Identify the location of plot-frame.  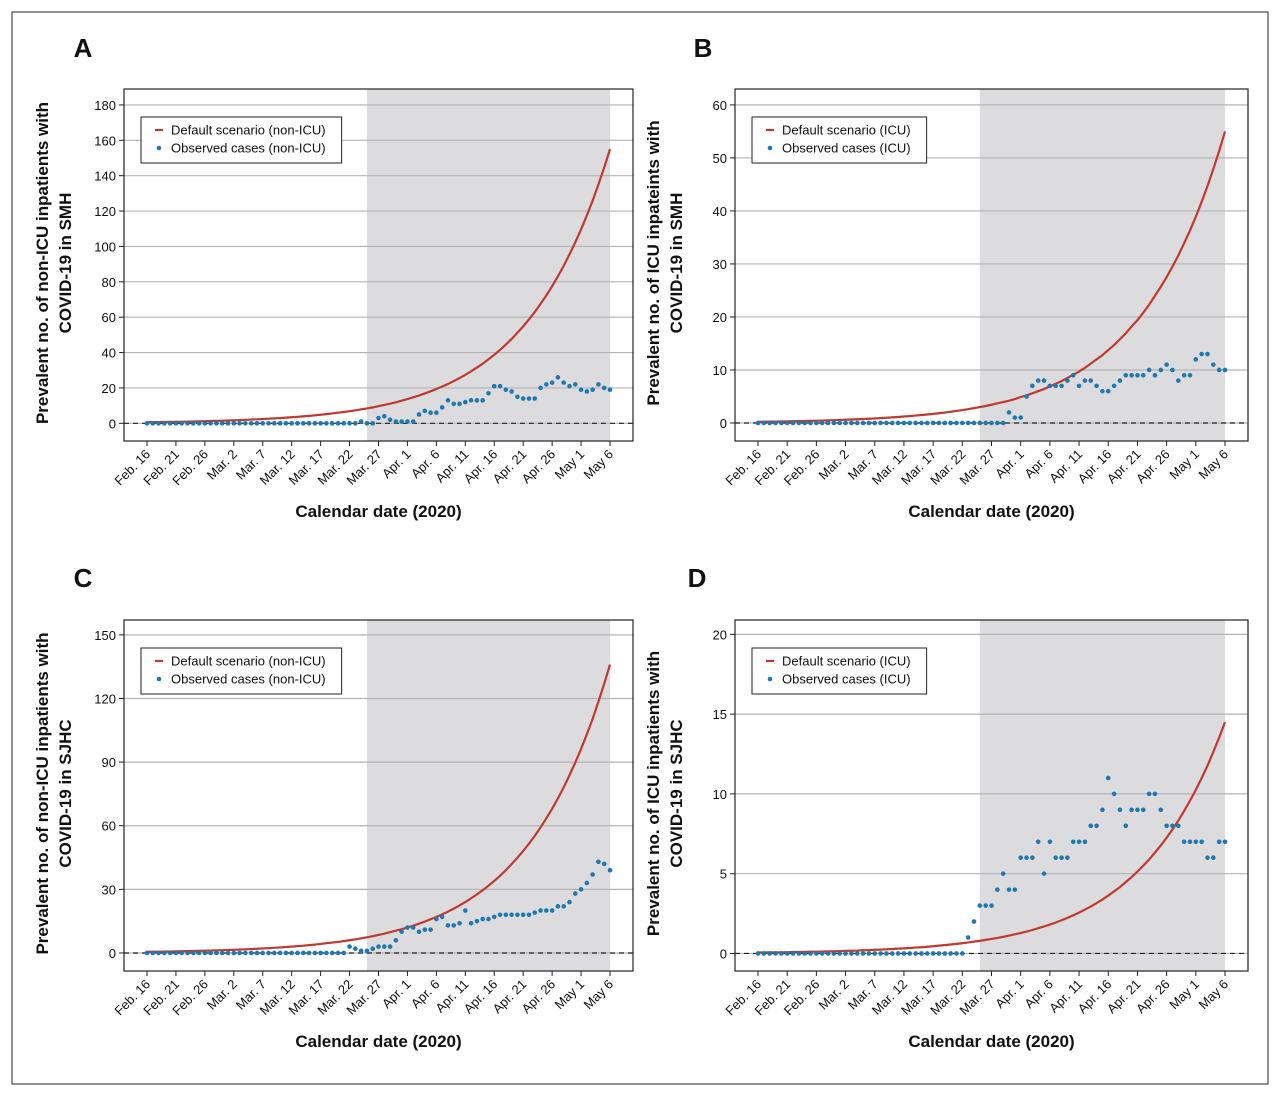
(378, 265).